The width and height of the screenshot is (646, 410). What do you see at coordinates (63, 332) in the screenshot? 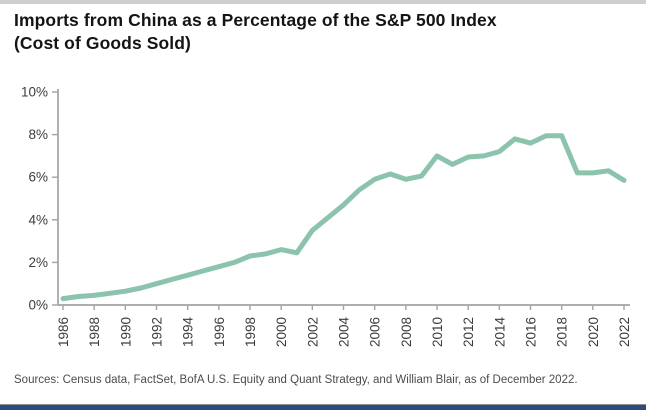
I see `svg-text: 1986` at bounding box center [63, 332].